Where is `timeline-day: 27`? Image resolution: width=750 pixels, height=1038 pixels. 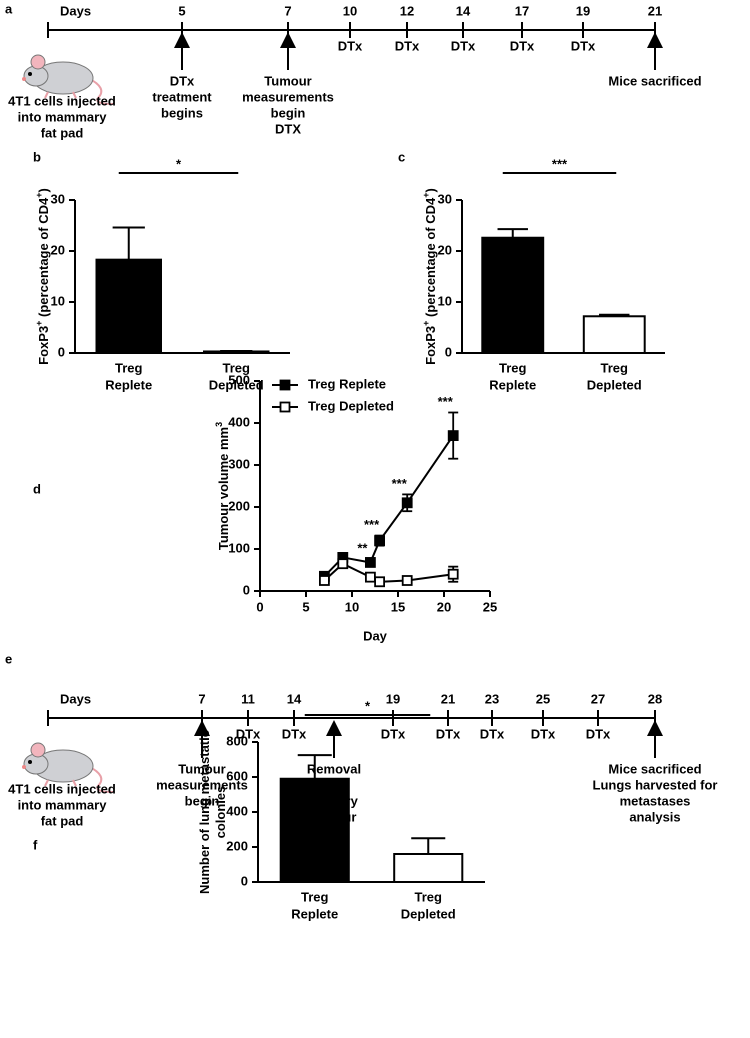
timeline-day: 27 is located at coordinates (598, 698).